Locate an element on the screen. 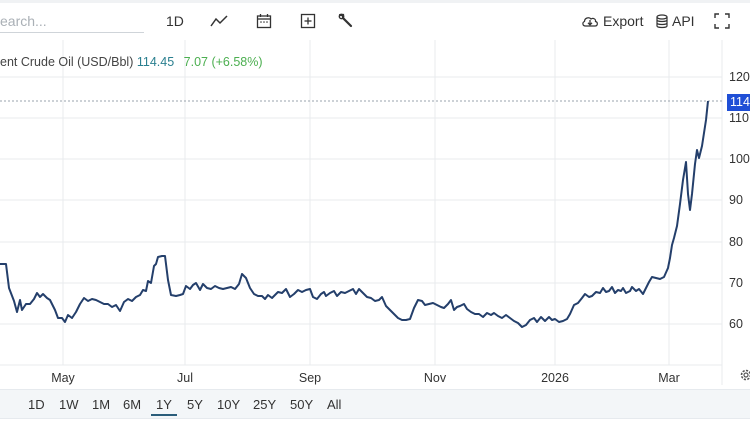  line-chart-icon is located at coordinates (219, 21).